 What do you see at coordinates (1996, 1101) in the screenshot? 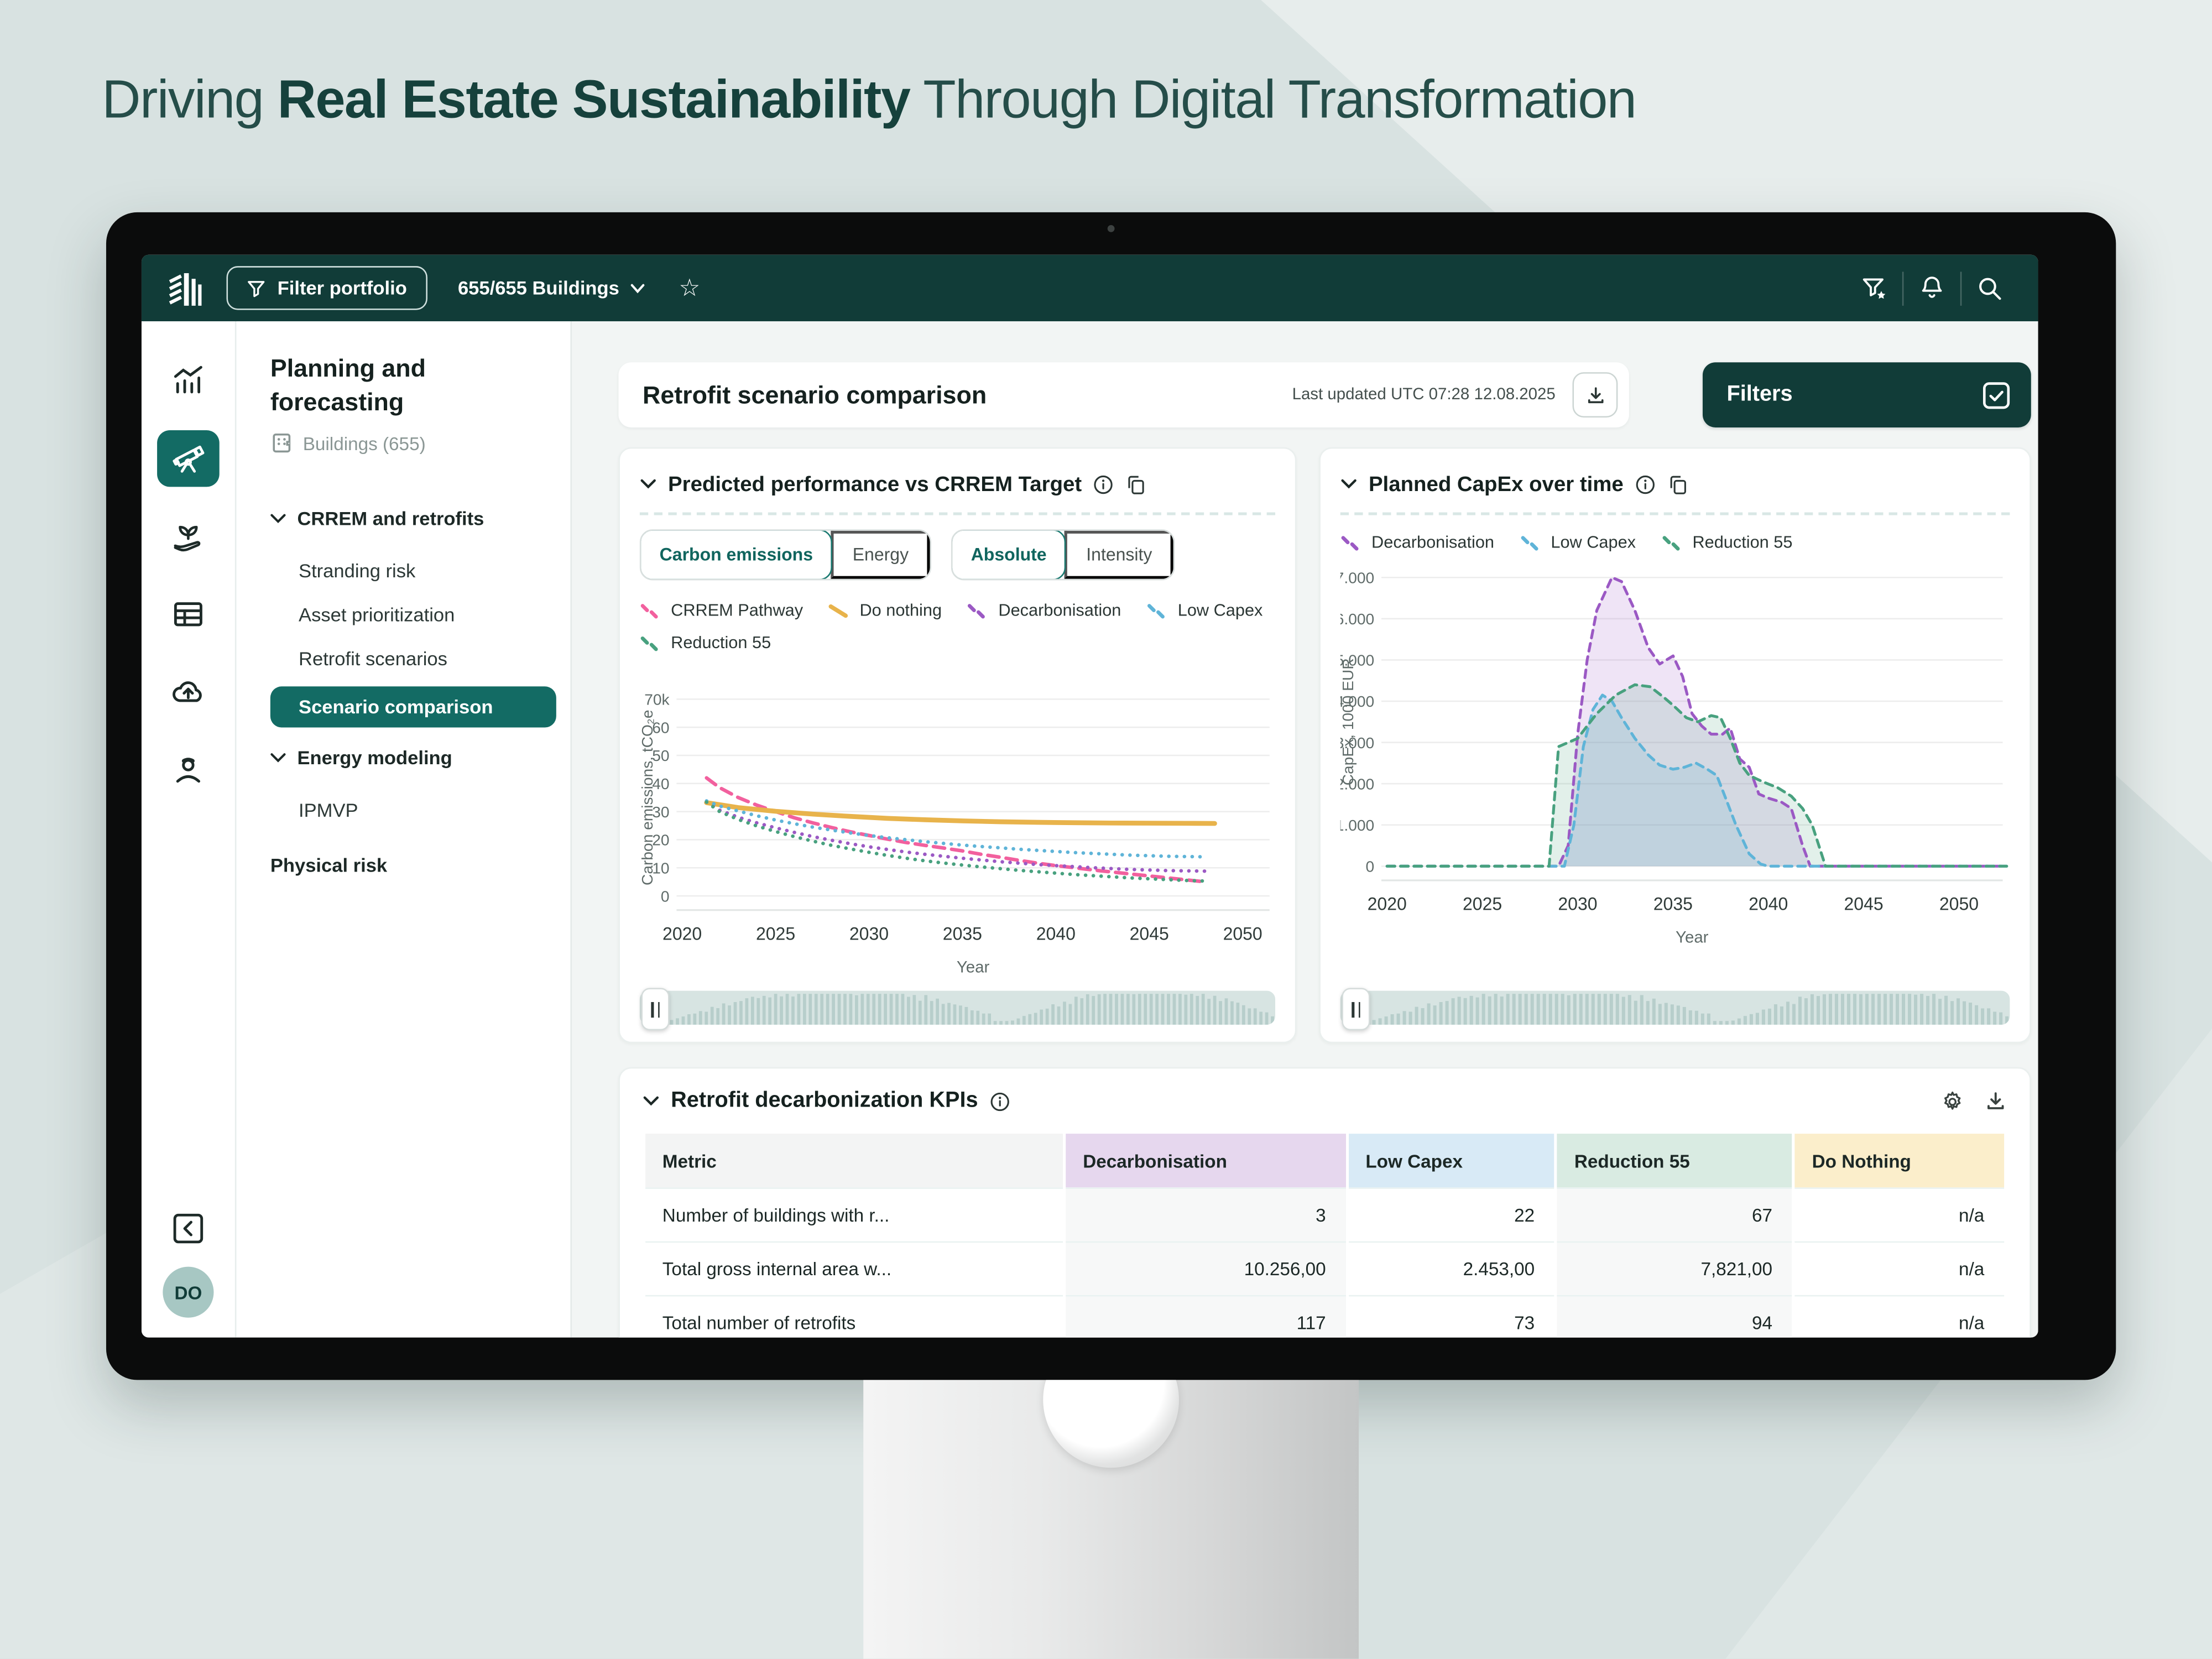
I see `download-icon` at bounding box center [1996, 1101].